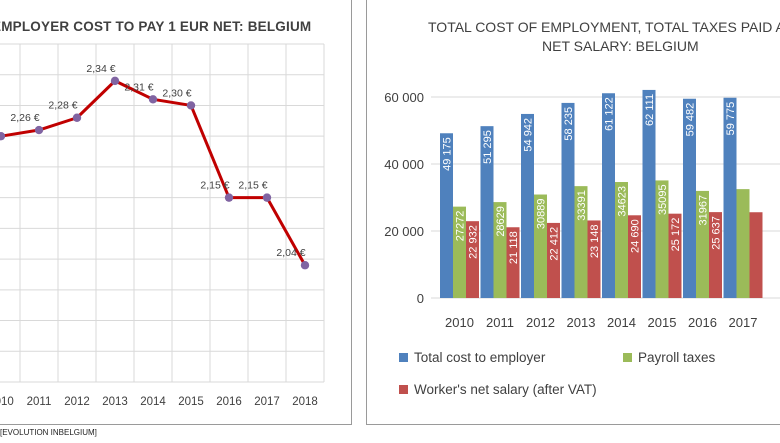 The image size is (780, 443). I want to click on bar-label-payroll-2012: 30889, so click(542, 214).